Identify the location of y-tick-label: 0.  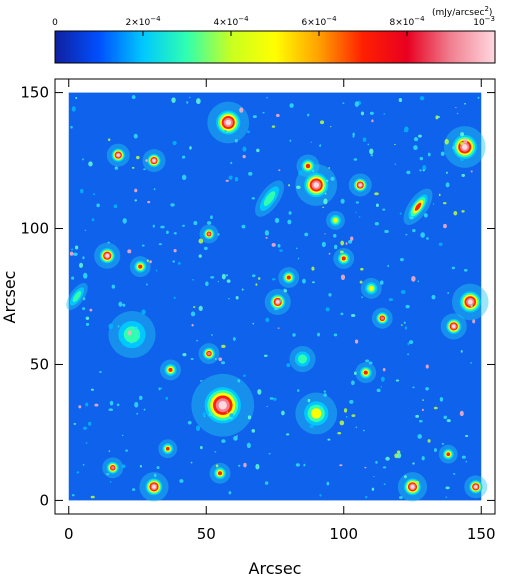
(44, 500).